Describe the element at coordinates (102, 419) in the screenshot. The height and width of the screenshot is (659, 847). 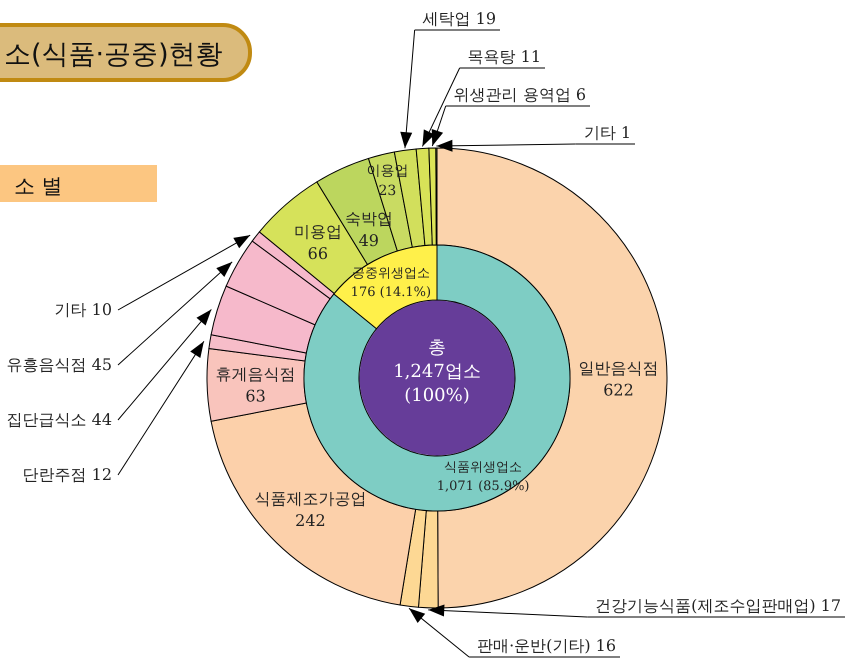
I see `data-label: 44` at that location.